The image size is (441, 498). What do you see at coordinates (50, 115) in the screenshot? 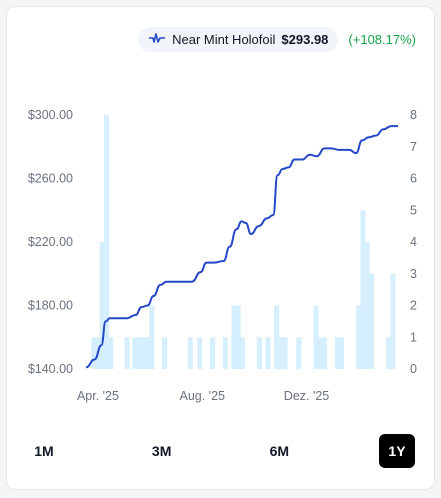
I see `y-axis-left-tick: $300.00` at bounding box center [50, 115].